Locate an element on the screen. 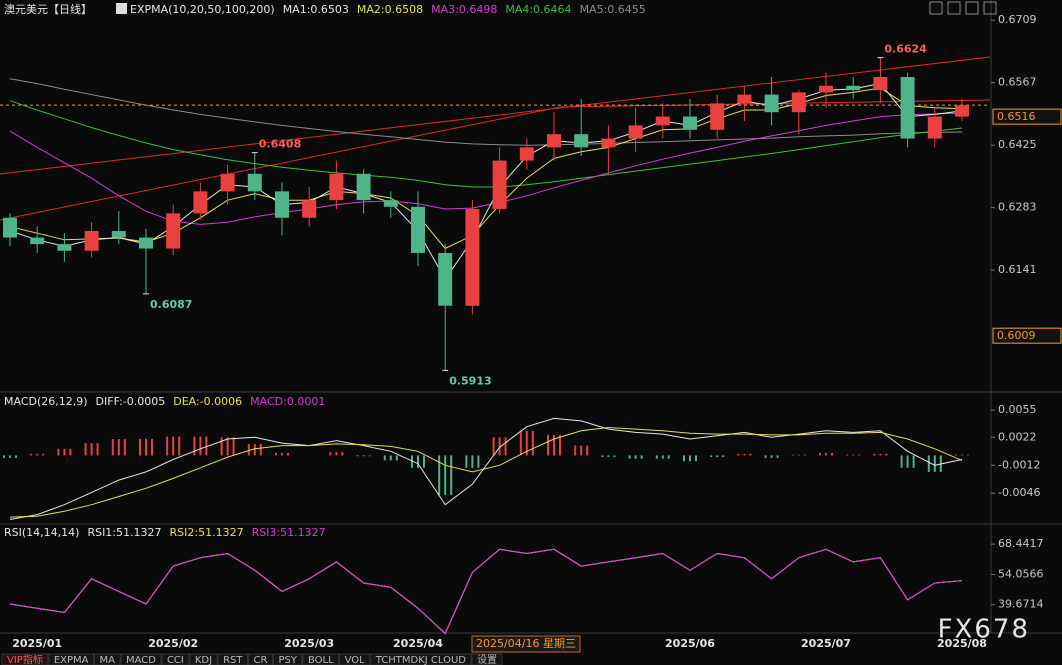 The image size is (1062, 665). panel-title: 澳元美元【日线】 is located at coordinates (48, 9).